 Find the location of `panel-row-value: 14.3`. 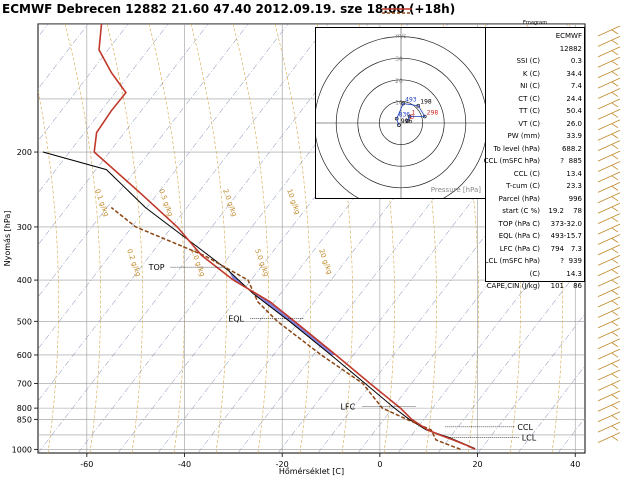

panel-row-value: 14.3 is located at coordinates (574, 273).